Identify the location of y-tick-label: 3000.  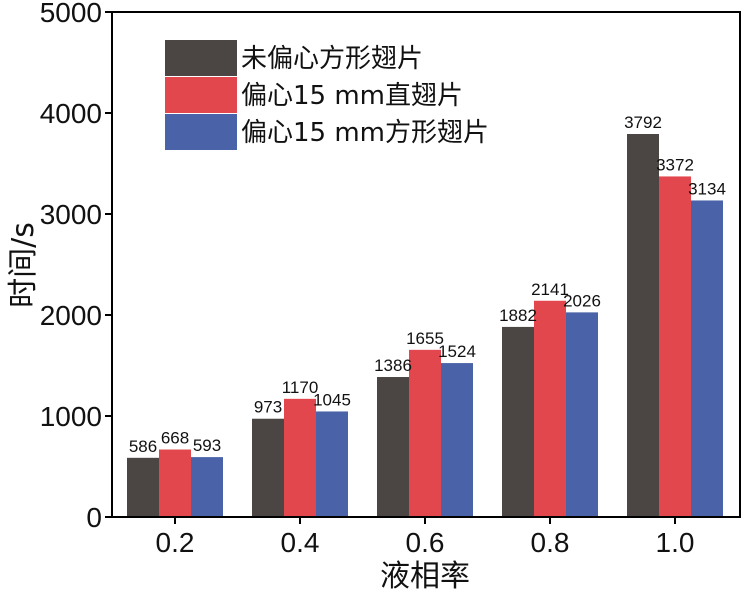
(71, 214).